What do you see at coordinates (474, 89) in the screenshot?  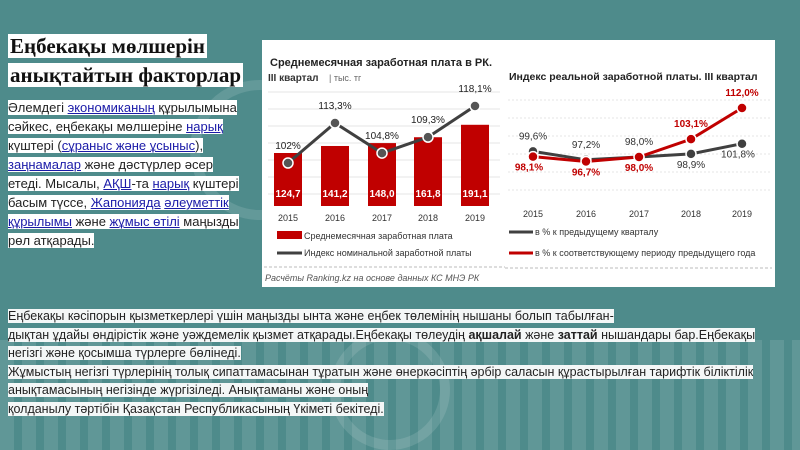 I see `point-label: 118,1%` at bounding box center [474, 89].